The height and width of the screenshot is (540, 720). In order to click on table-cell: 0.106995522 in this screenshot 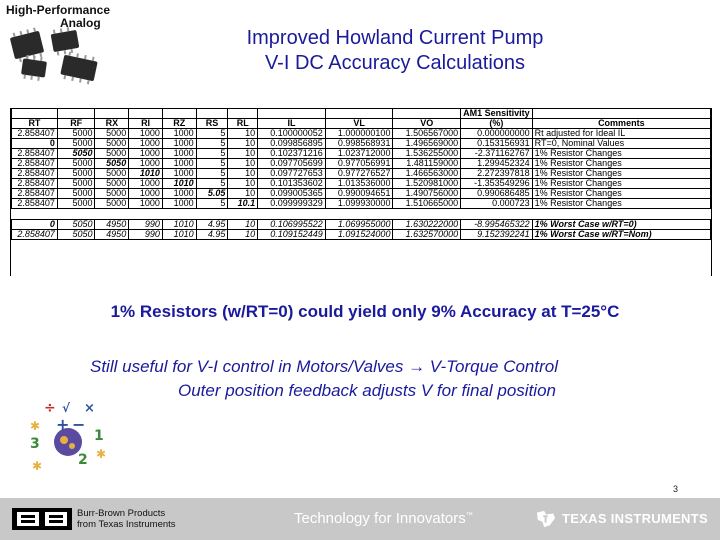, I will do `click(291, 224)`.